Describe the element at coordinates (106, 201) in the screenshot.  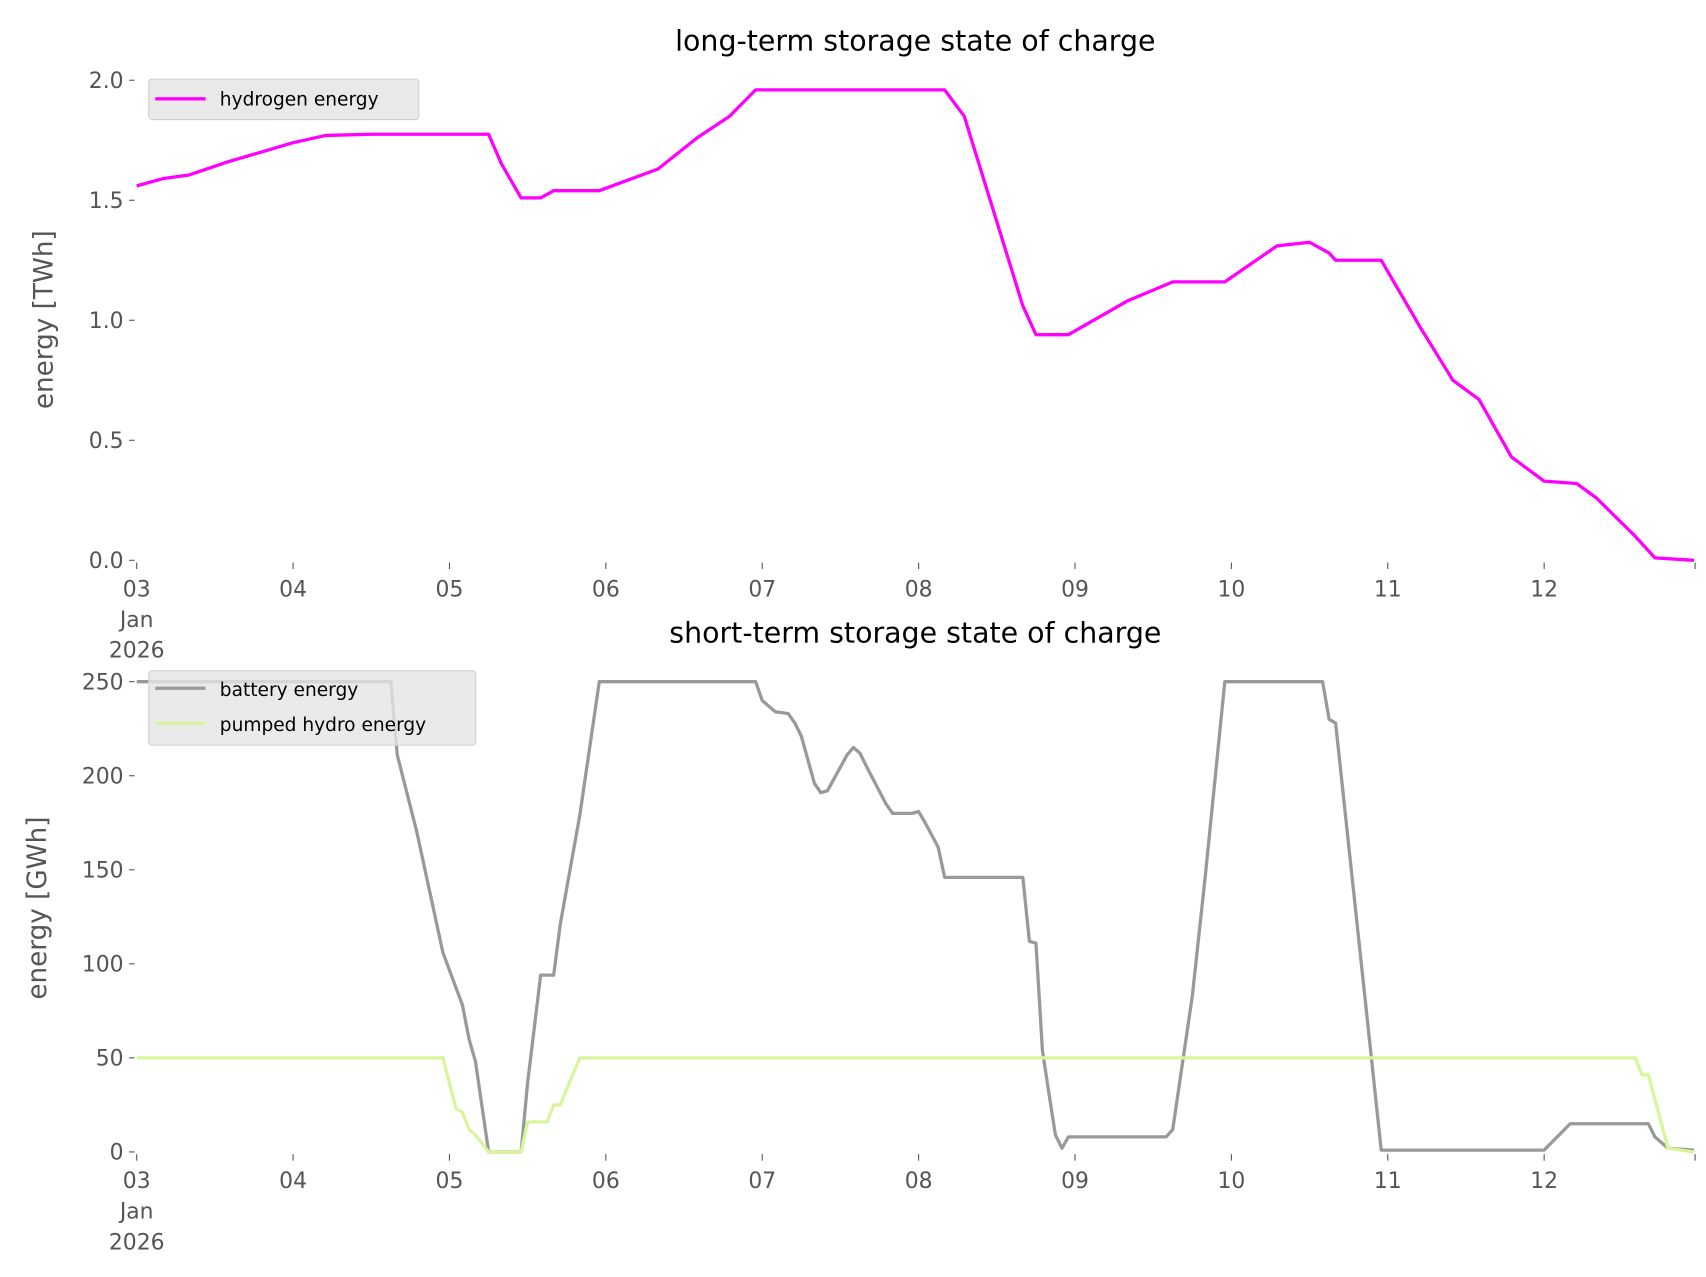
I see `y-tick-label: 1.5` at that location.